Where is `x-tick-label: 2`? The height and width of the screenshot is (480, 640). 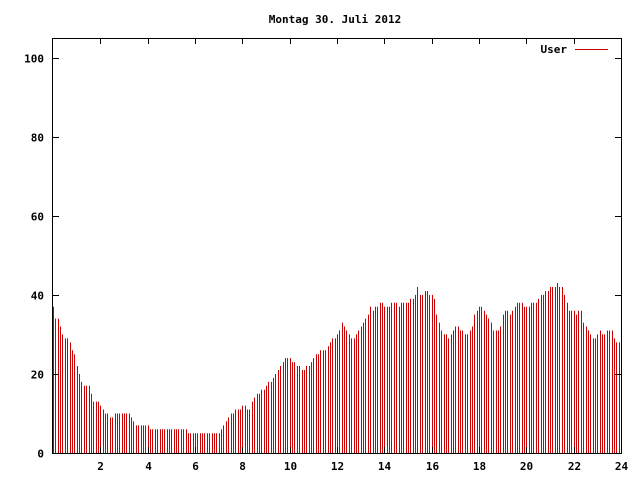
x-tick-label: 2 is located at coordinates (100, 466).